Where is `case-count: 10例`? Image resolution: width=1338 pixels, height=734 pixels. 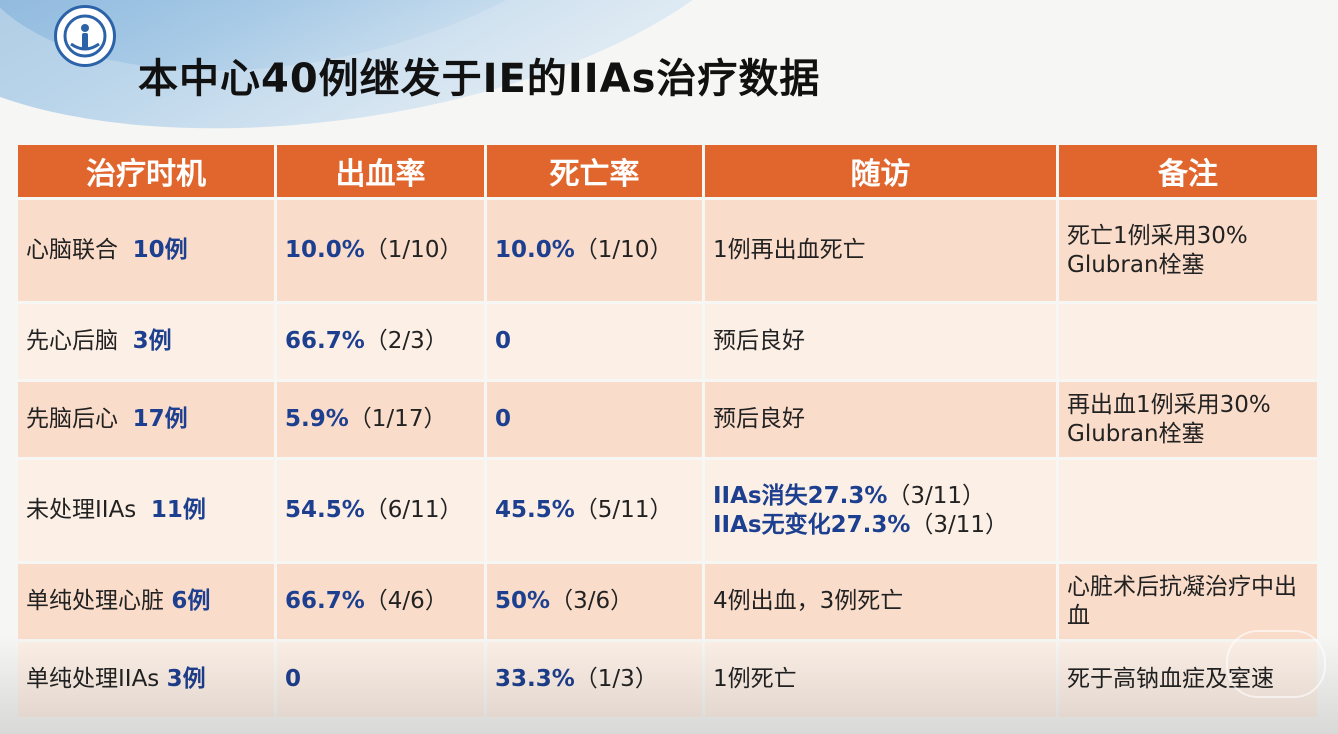 case-count: 10例 is located at coordinates (160, 250).